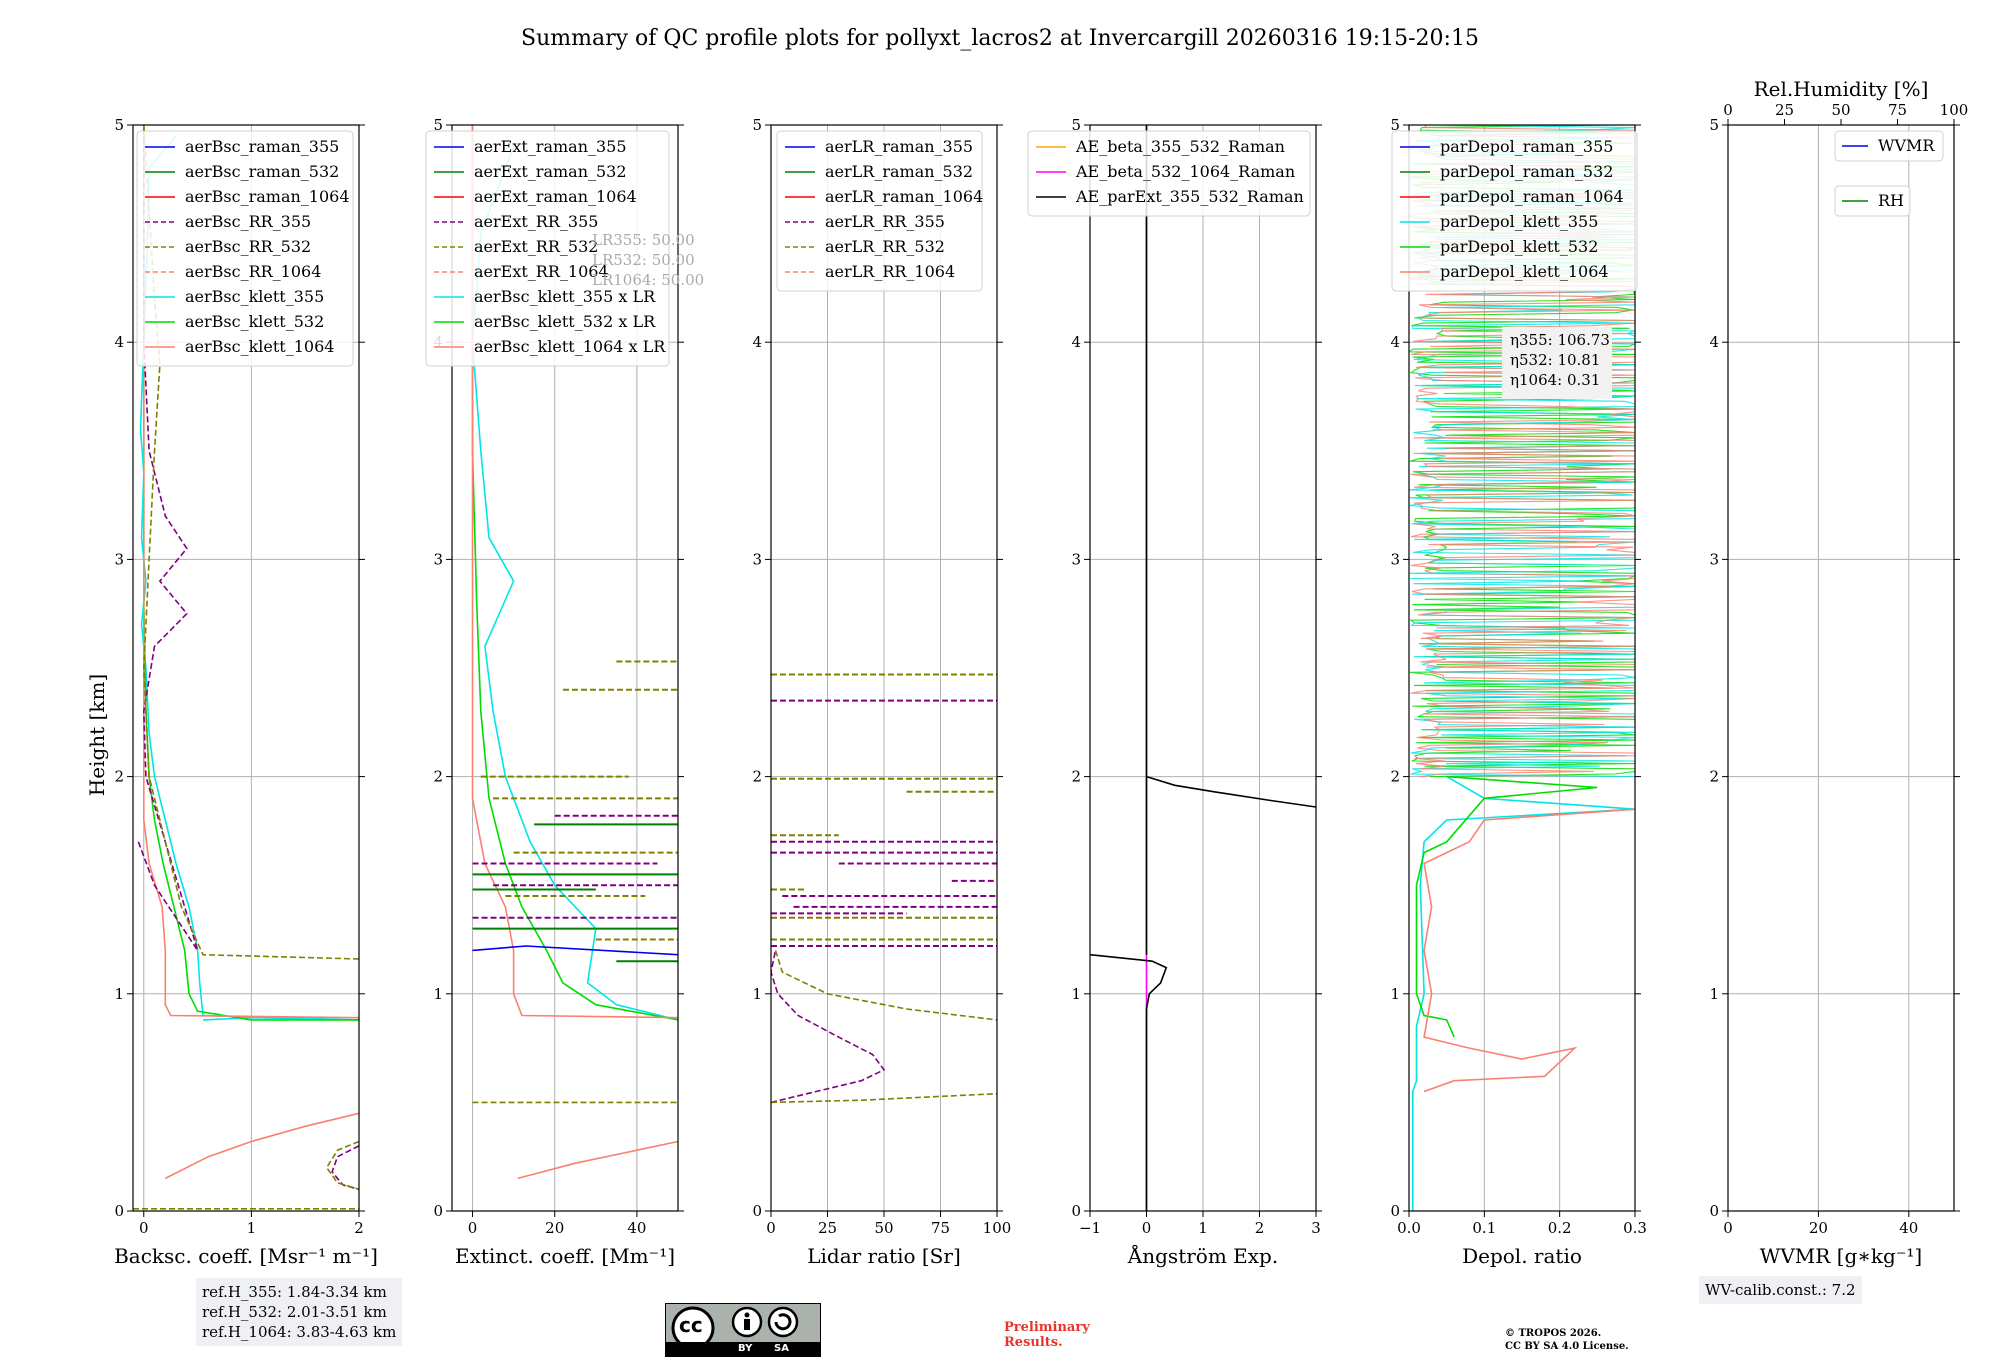 This screenshot has height=1360, width=2000. I want to click on legend-label: WVMR, so click(1906, 145).